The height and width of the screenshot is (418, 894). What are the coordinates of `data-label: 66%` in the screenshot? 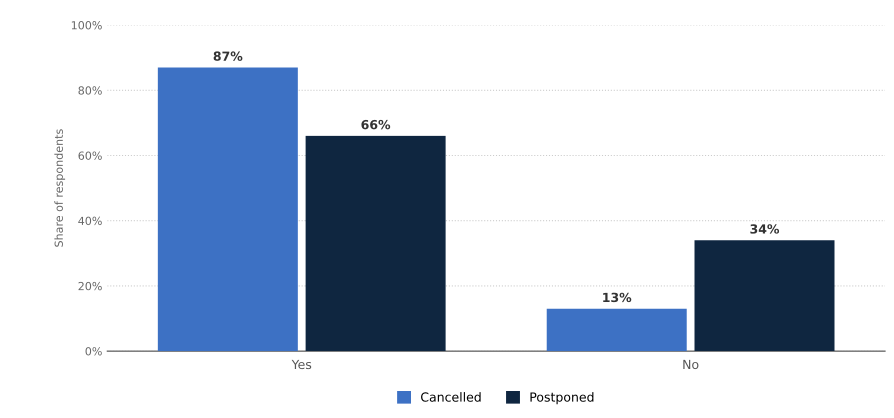 It's located at (375, 125).